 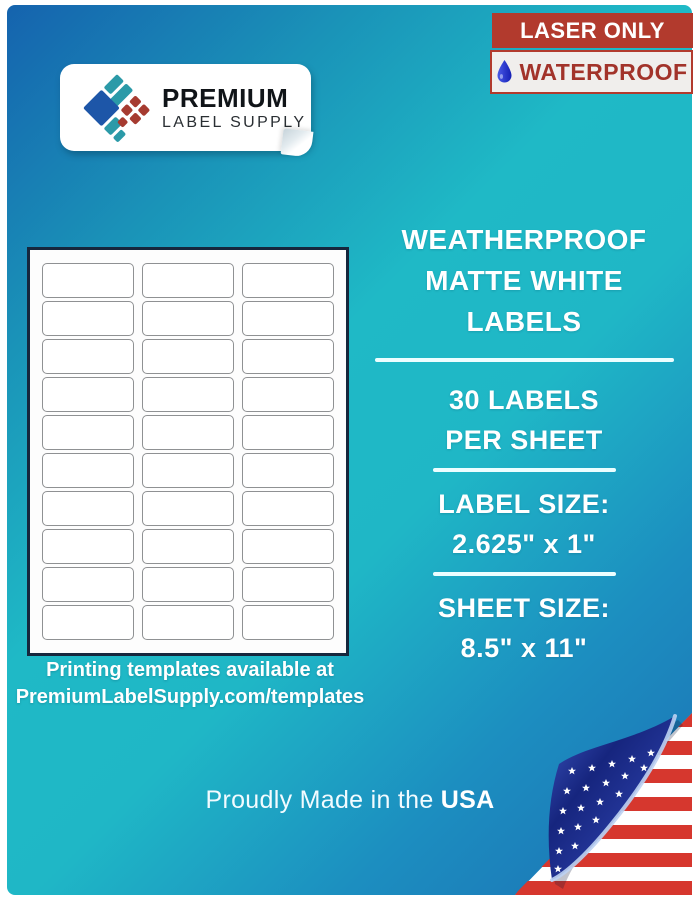 I want to click on templates-note-line2: PremiumLabelSupply.com/templates, so click(x=190, y=697).